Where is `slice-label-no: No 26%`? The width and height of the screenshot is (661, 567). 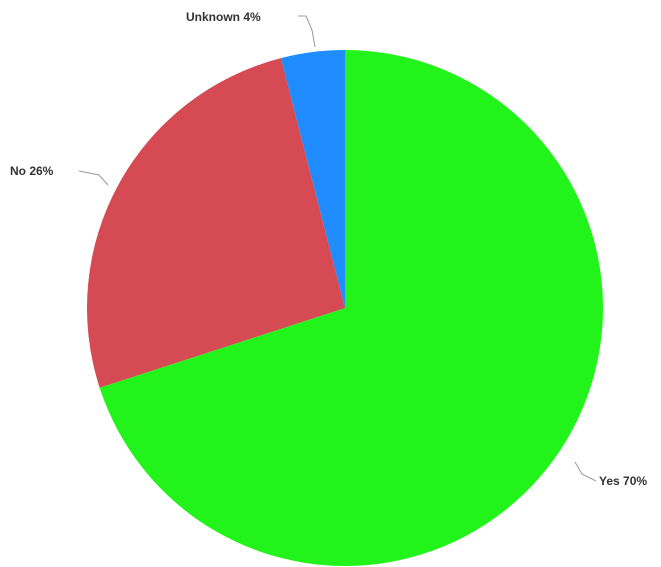 slice-label-no: No 26% is located at coordinates (32, 171).